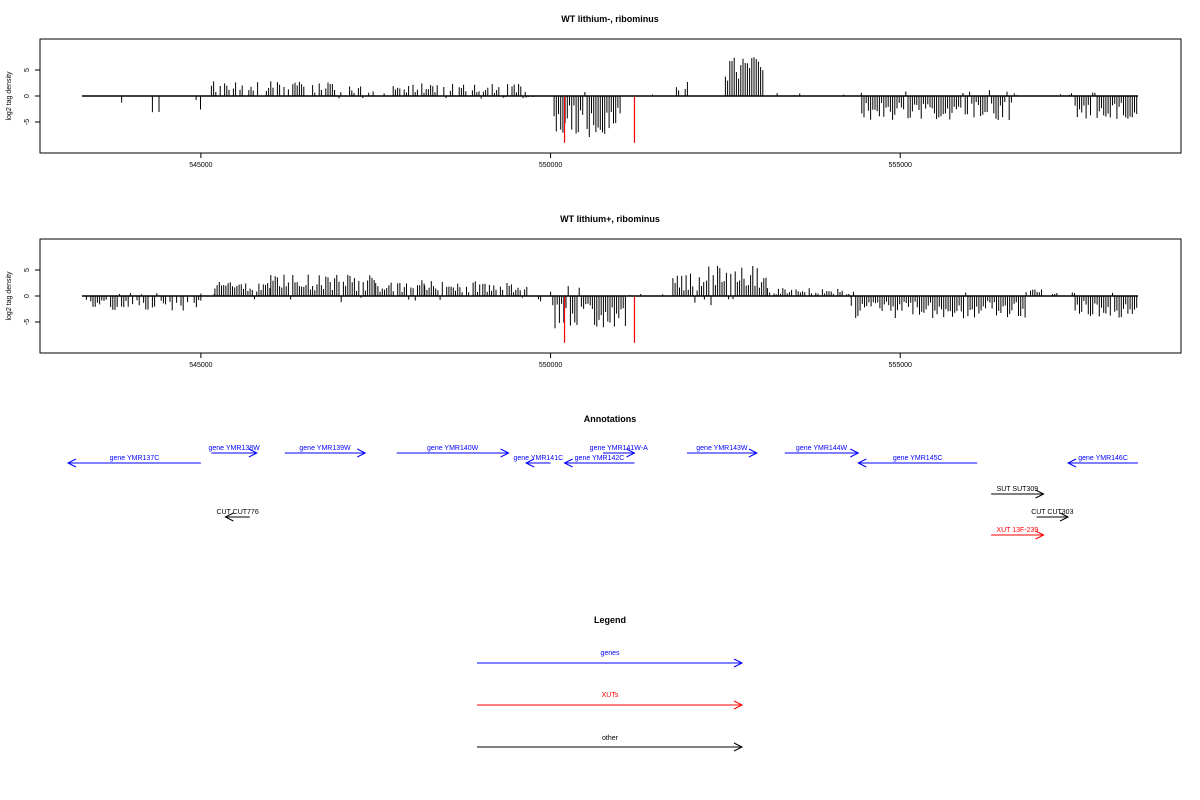 The width and height of the screenshot is (1200, 800). I want to click on feature-sut-sut309: SUT SUT309, so click(1018, 492).